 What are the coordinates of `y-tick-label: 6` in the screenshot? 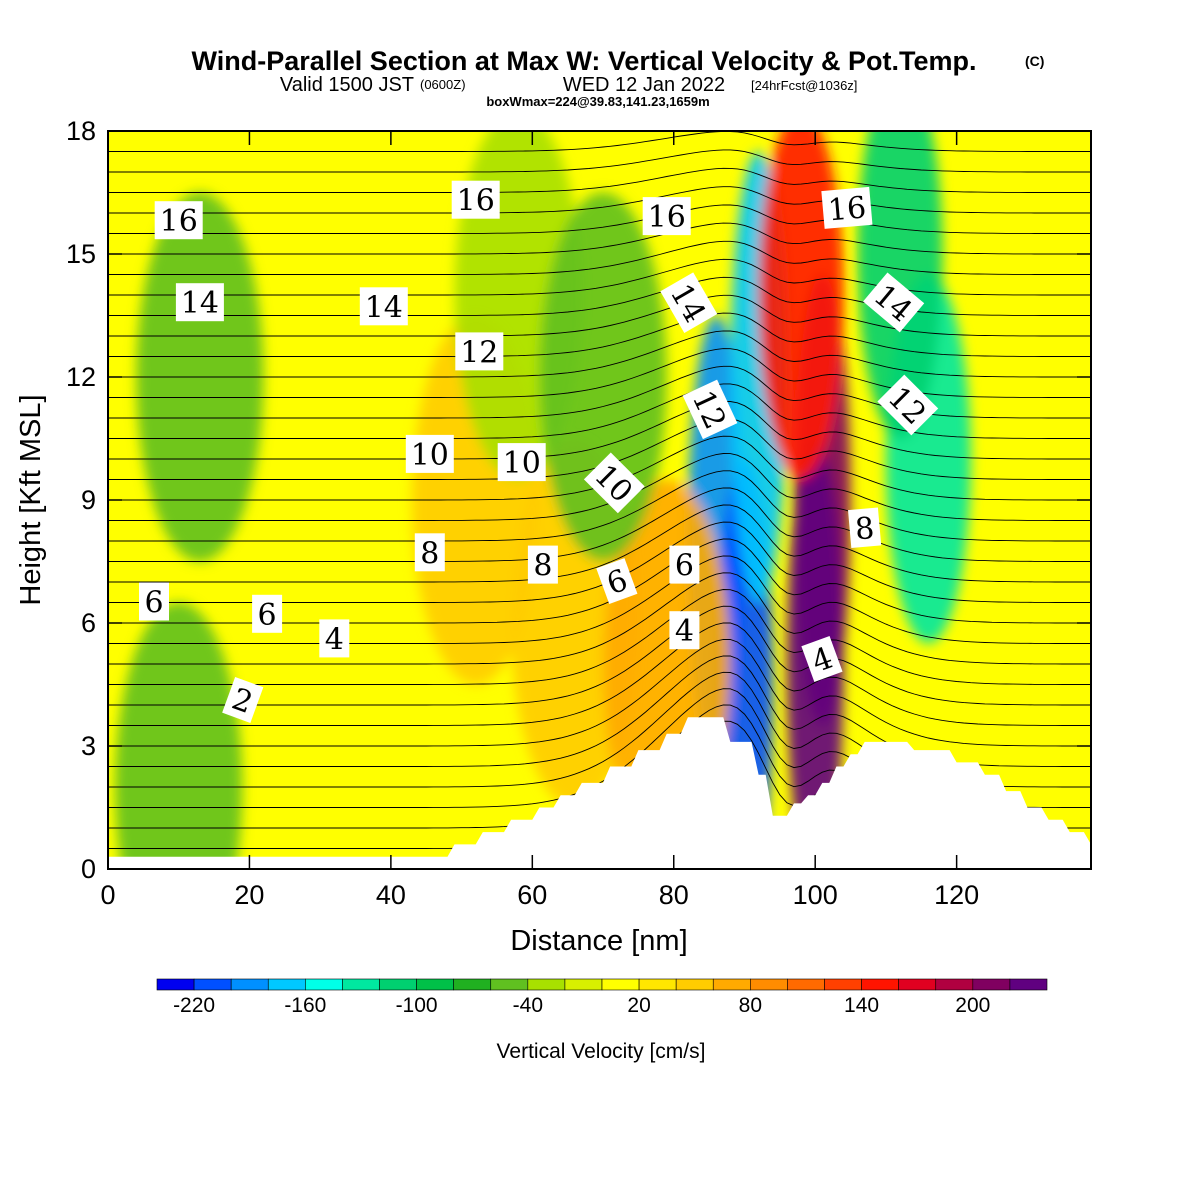 It's located at (88, 623).